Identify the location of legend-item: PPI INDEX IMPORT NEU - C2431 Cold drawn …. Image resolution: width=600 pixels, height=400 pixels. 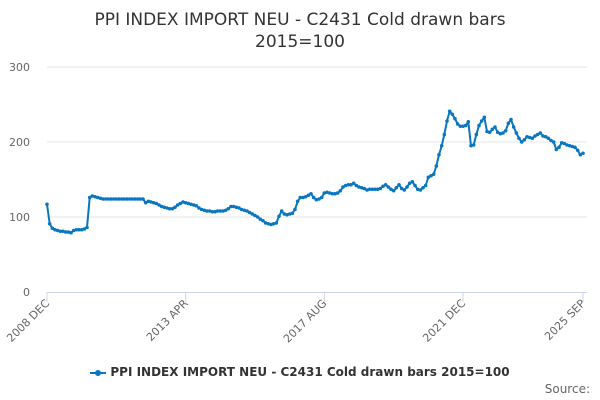
(300, 372).